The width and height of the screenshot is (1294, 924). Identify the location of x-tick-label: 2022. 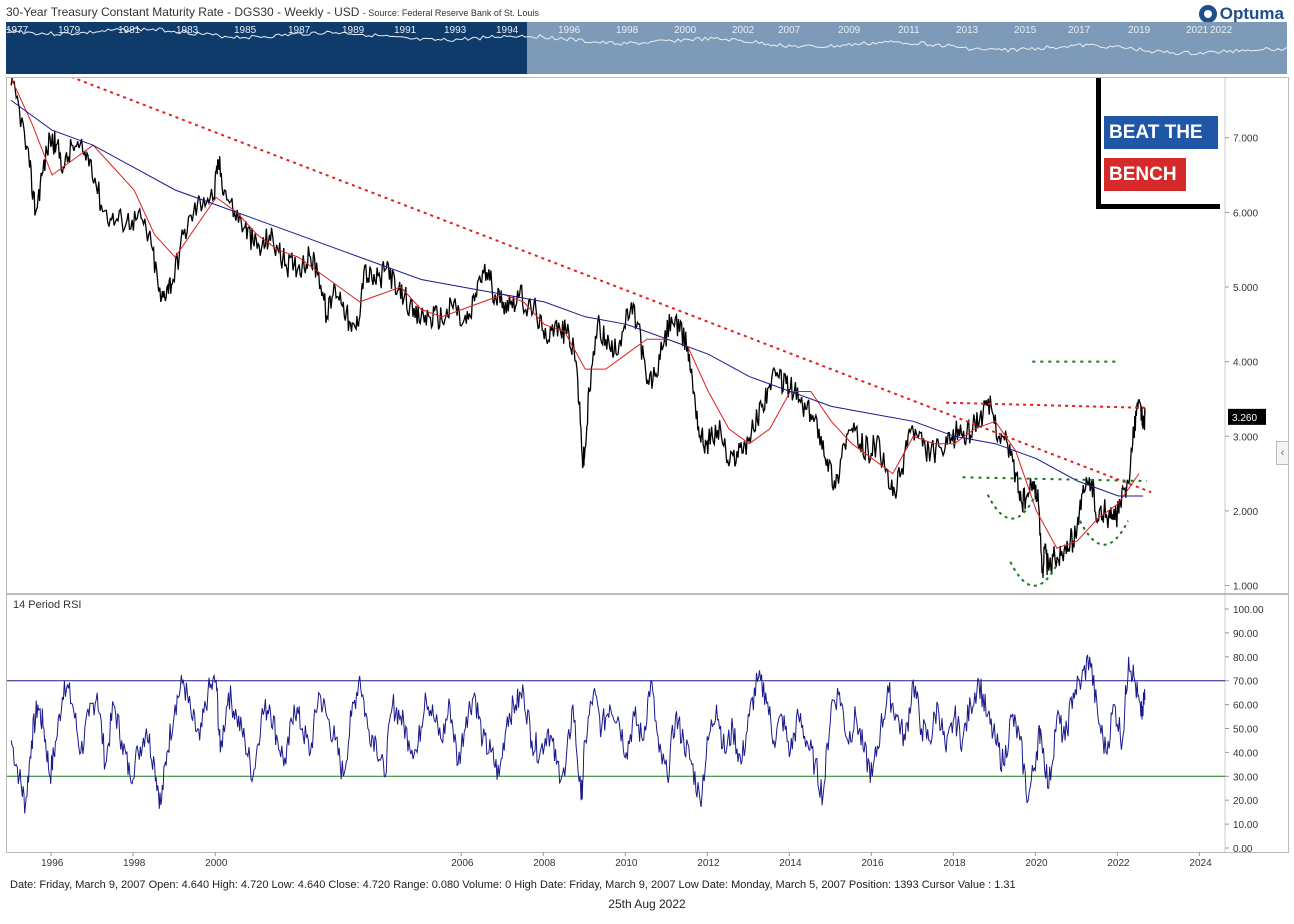
(1118, 863).